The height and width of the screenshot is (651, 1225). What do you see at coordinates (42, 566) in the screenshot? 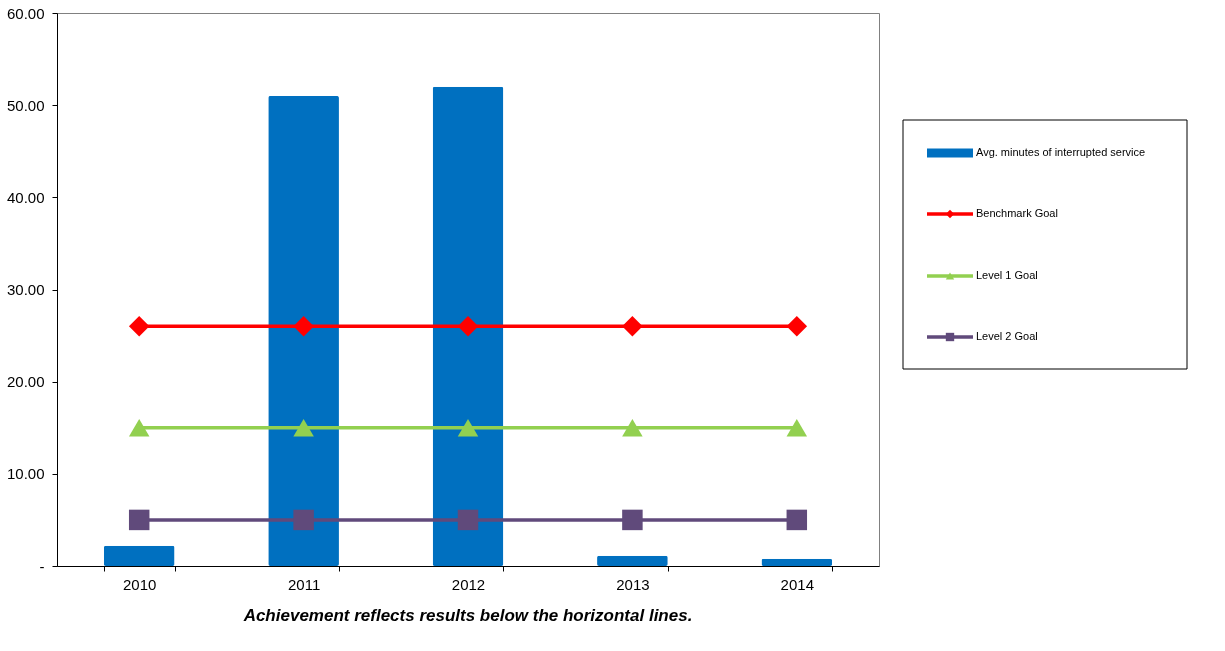
I see `y-tick-label: -` at bounding box center [42, 566].